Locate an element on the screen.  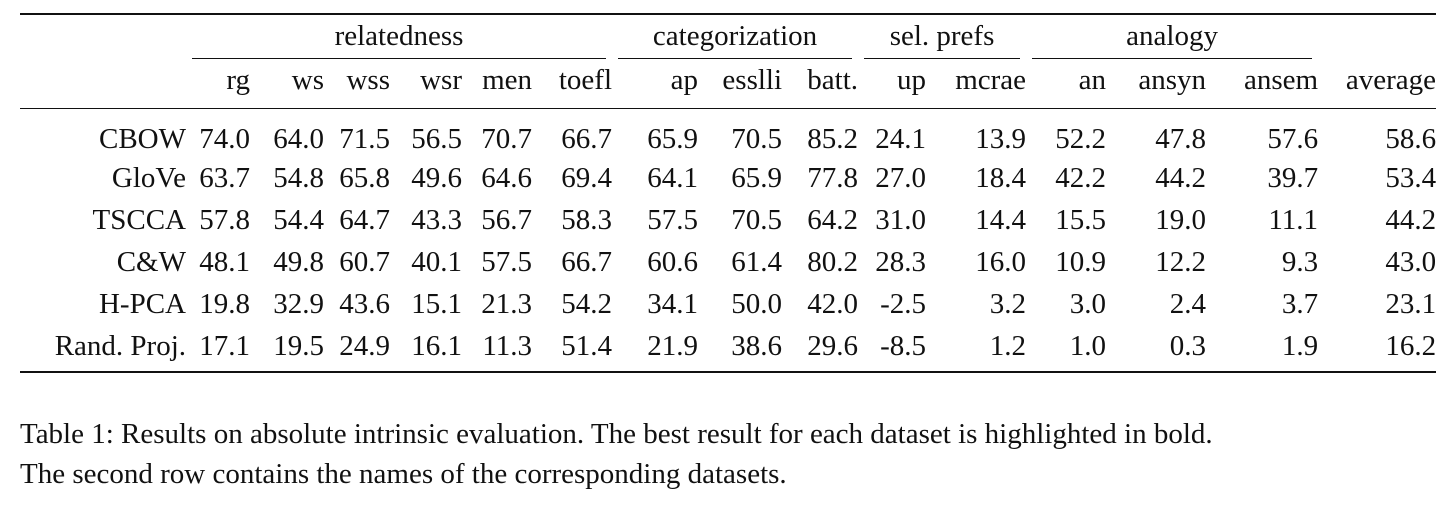
table-cell: 64.7 is located at coordinates (364, 219).